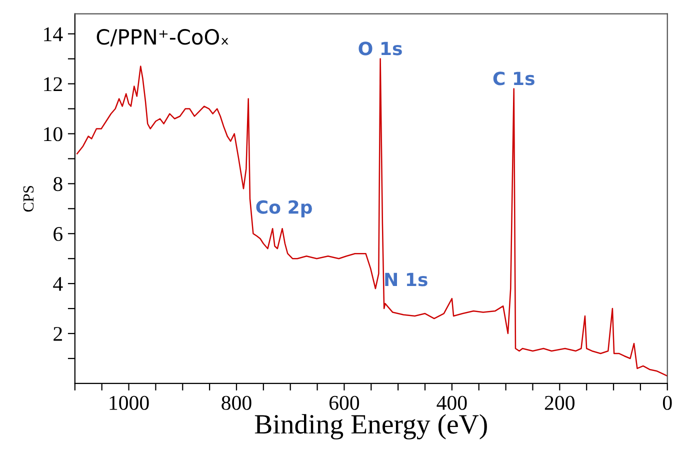 Image resolution: width=681 pixels, height=462 pixels. I want to click on y-tick-label: 14, so click(53, 34).